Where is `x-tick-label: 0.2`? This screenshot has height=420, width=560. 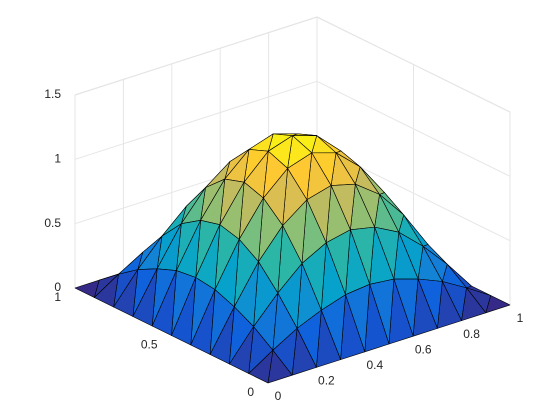 x-tick-label: 0.2 is located at coordinates (326, 381).